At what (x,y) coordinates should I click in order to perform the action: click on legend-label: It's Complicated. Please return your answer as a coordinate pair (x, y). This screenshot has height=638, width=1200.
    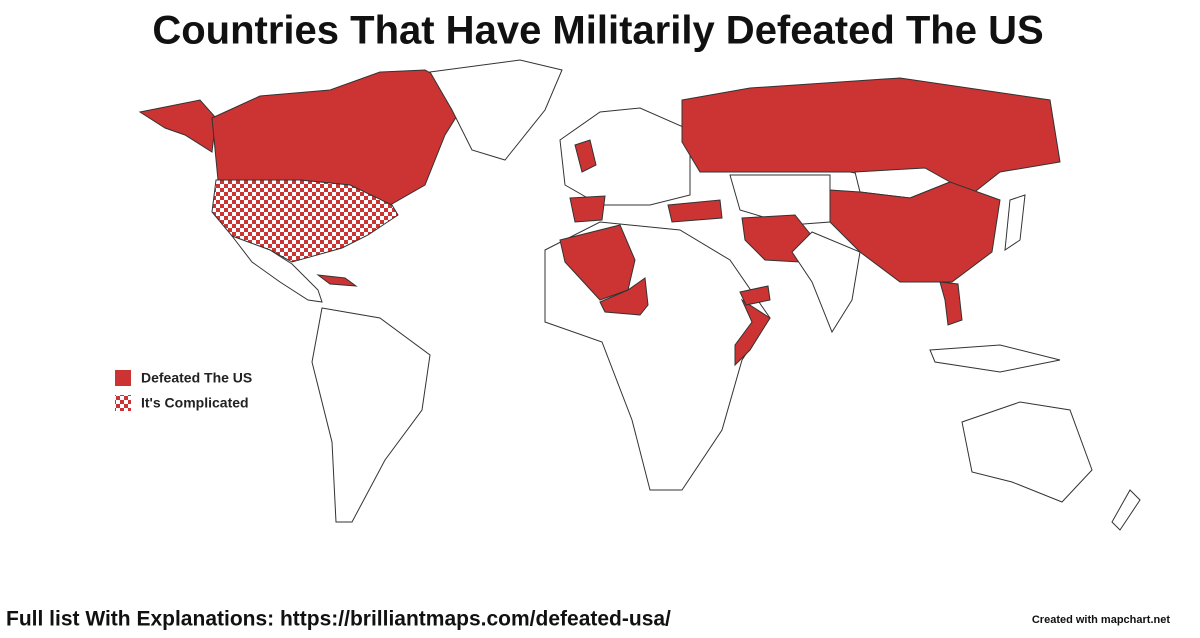
    Looking at the image, I should click on (195, 403).